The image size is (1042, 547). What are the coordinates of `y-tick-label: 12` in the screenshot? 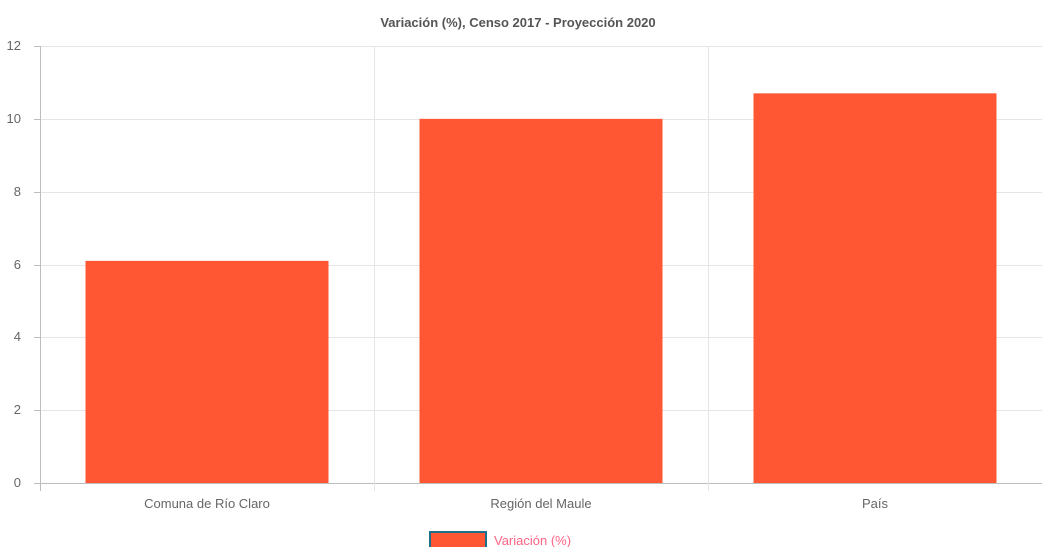 It's located at (14, 45).